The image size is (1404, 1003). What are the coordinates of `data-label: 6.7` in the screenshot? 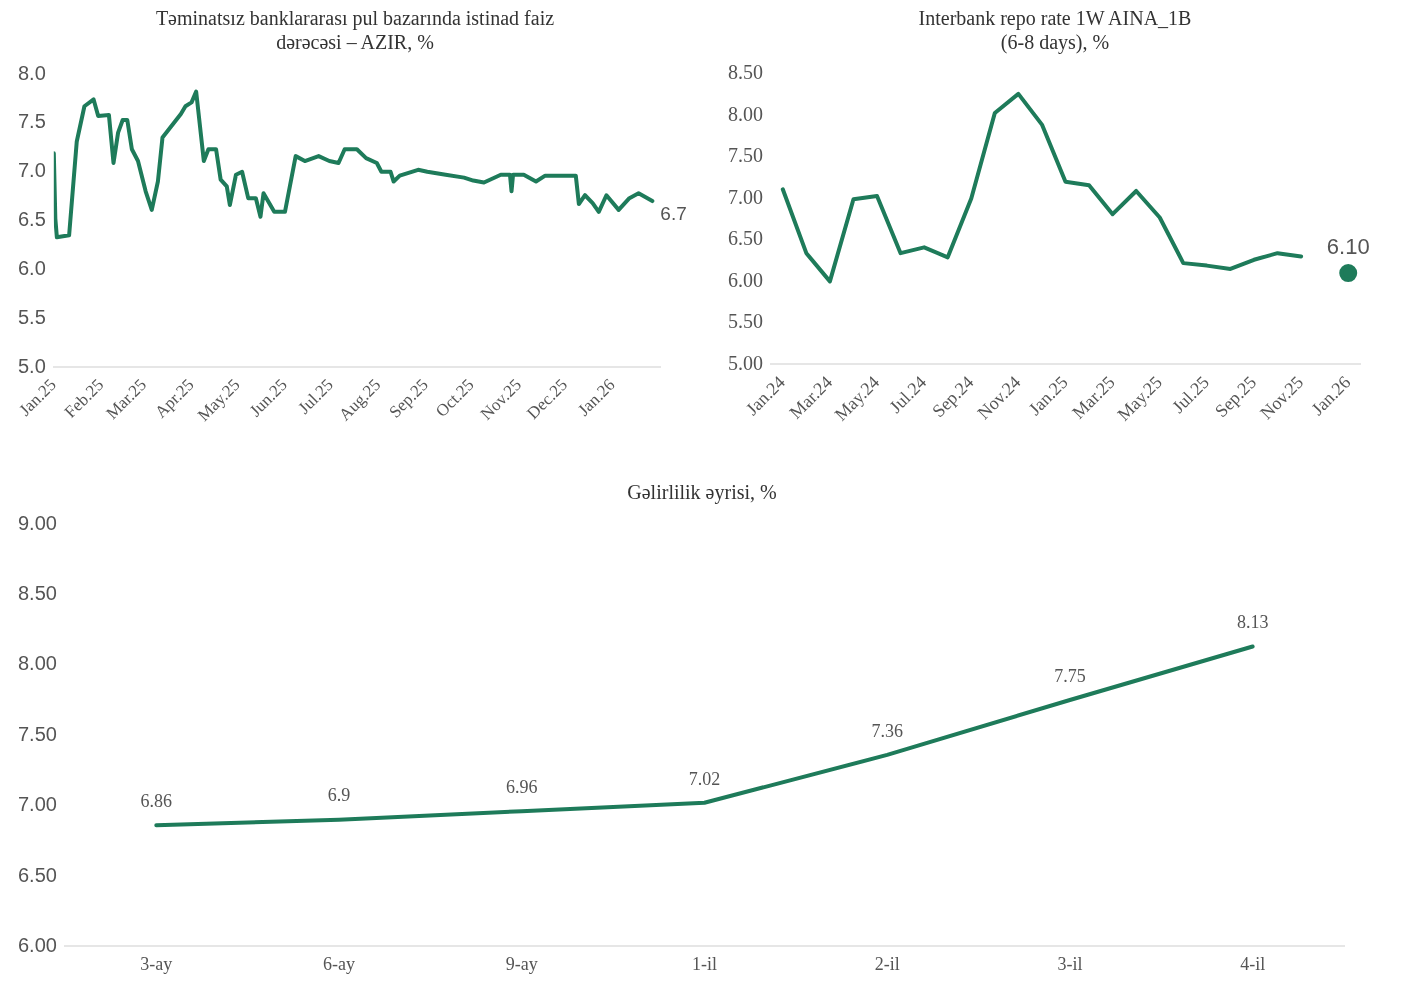 It's located at (673, 213).